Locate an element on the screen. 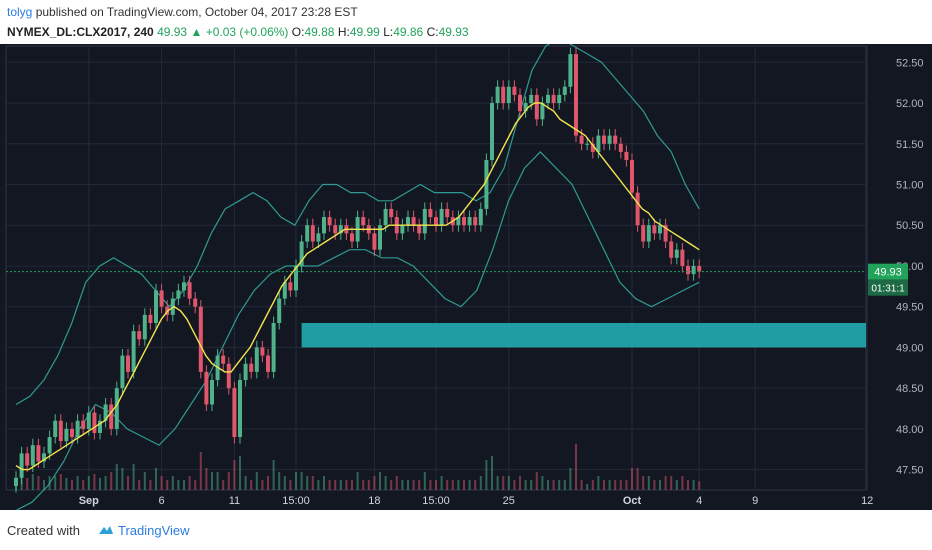 This screenshot has height=550, width=932. y-tick-label: 49.00 is located at coordinates (910, 348).